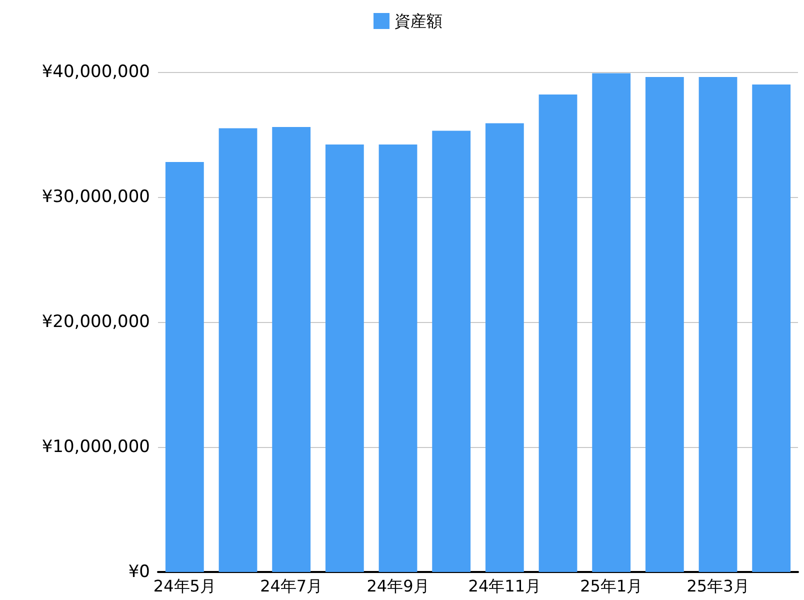 The height and width of the screenshot is (600, 804). Describe the element at coordinates (96, 72) in the screenshot. I see `y-tick-label: ¥40,000,000` at that location.